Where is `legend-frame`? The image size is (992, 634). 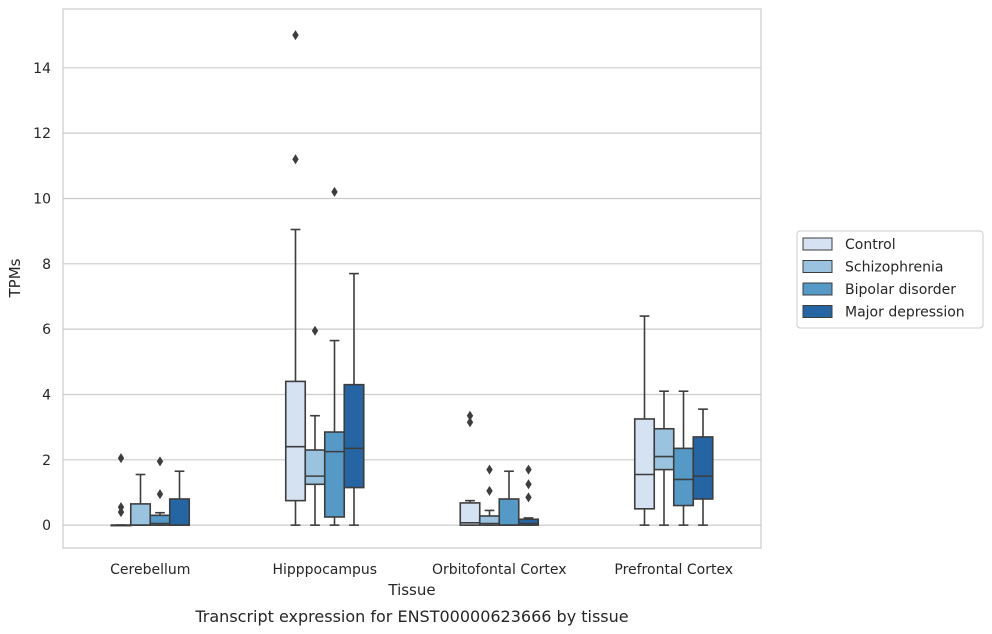
legend-frame is located at coordinates (890, 279).